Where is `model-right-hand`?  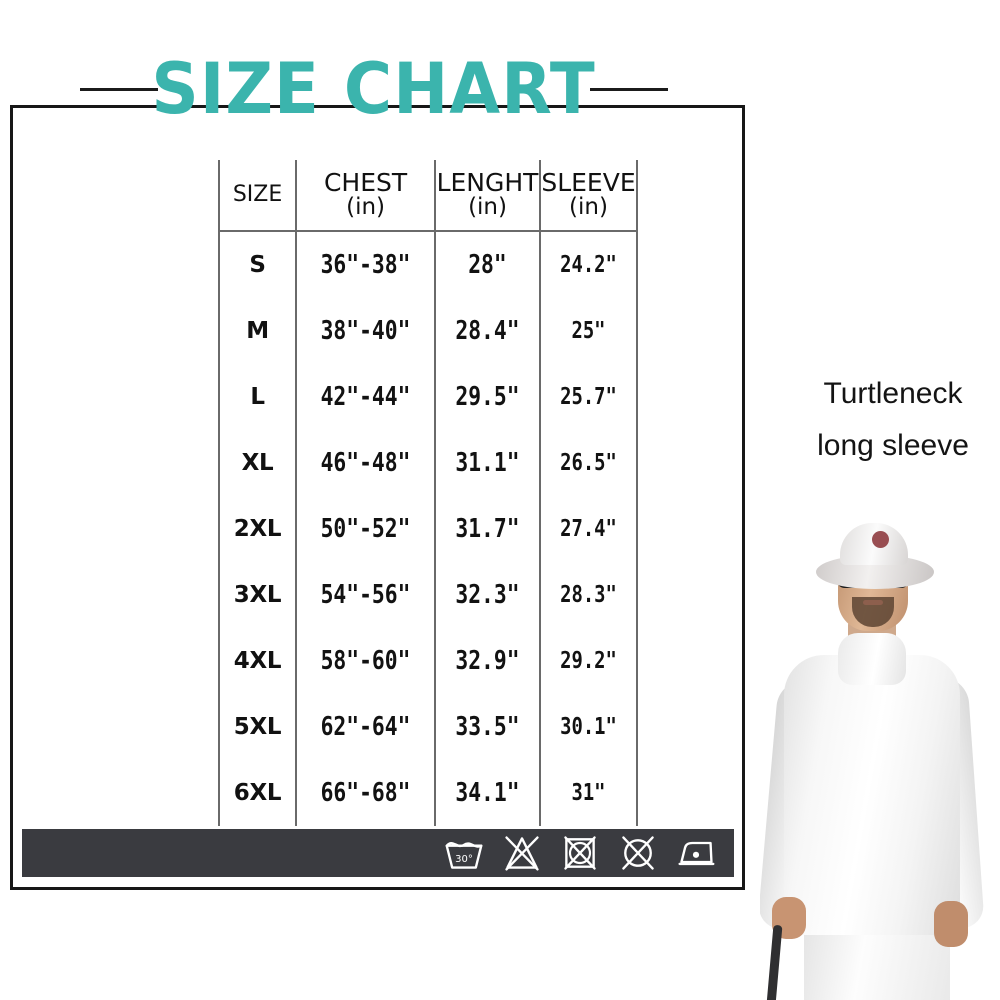
model-right-hand is located at coordinates (951, 924).